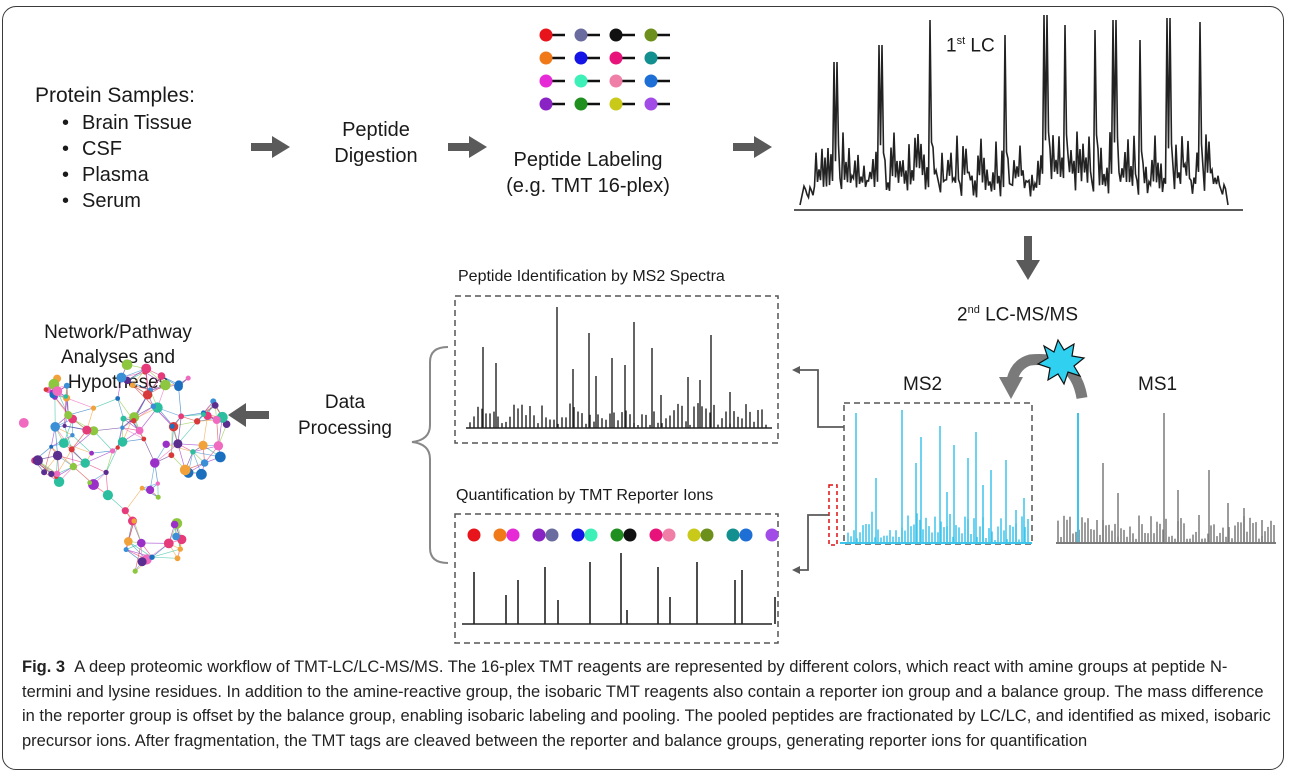 Image resolution: width=1291 pixels, height=776 pixels. What do you see at coordinates (616, 578) in the screenshot?
I see `reporter-ion-panel` at bounding box center [616, 578].